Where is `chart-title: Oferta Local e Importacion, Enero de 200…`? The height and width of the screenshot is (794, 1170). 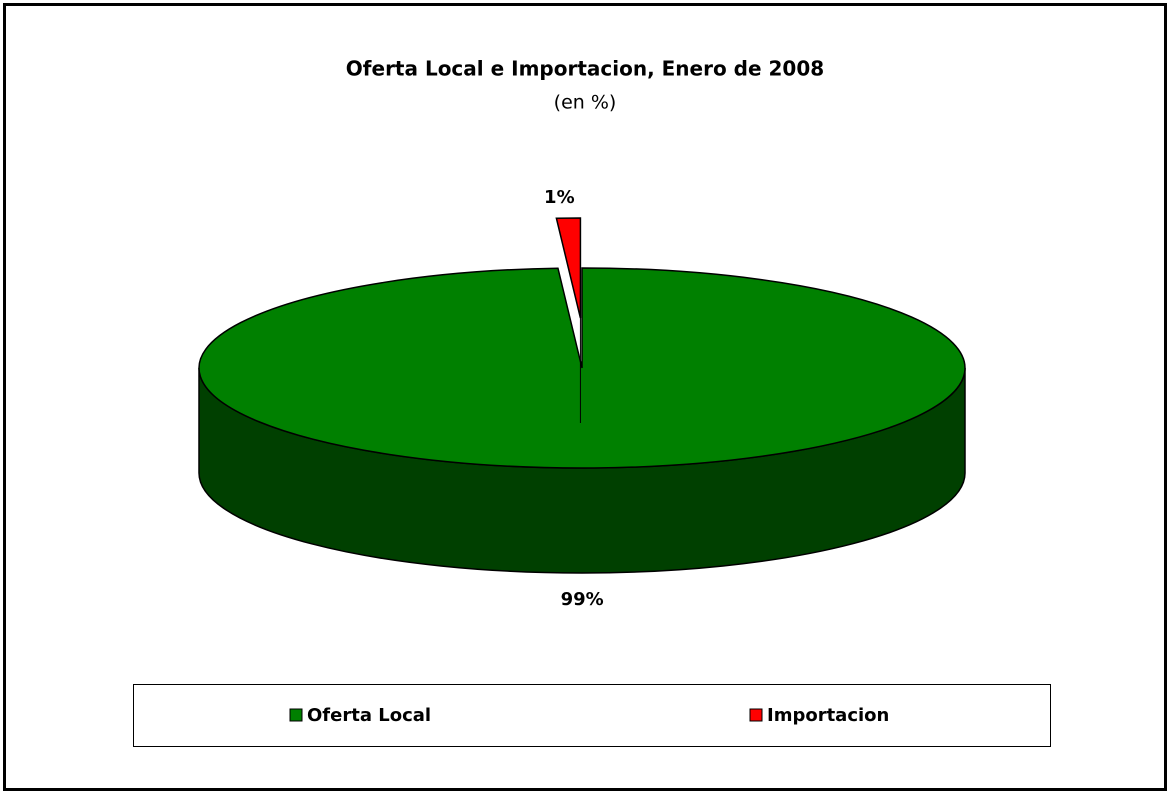
chart-title: Oferta Local e Importacion, Enero de 200… is located at coordinates (585, 69).